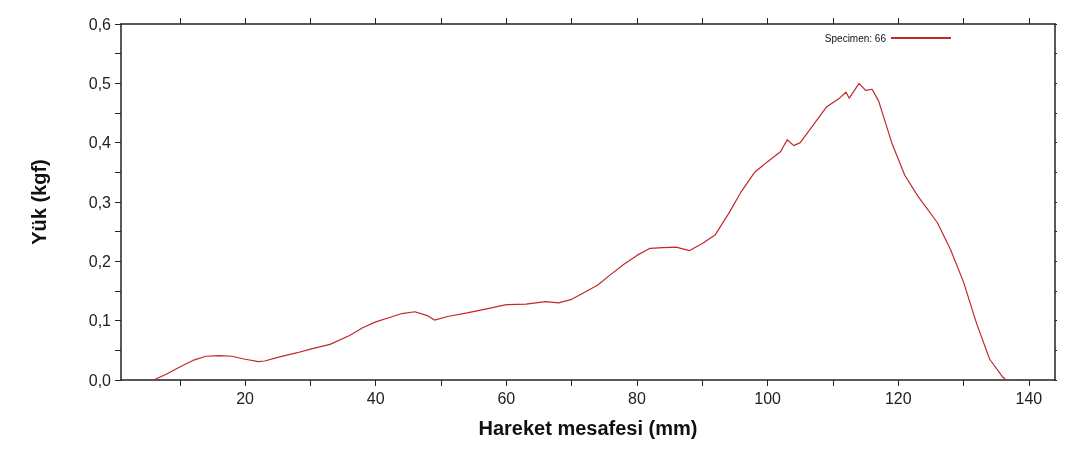 Image resolution: width=1065 pixels, height=474 pixels. What do you see at coordinates (100, 321) in the screenshot?
I see `y-tick-label: 0,1` at bounding box center [100, 321].